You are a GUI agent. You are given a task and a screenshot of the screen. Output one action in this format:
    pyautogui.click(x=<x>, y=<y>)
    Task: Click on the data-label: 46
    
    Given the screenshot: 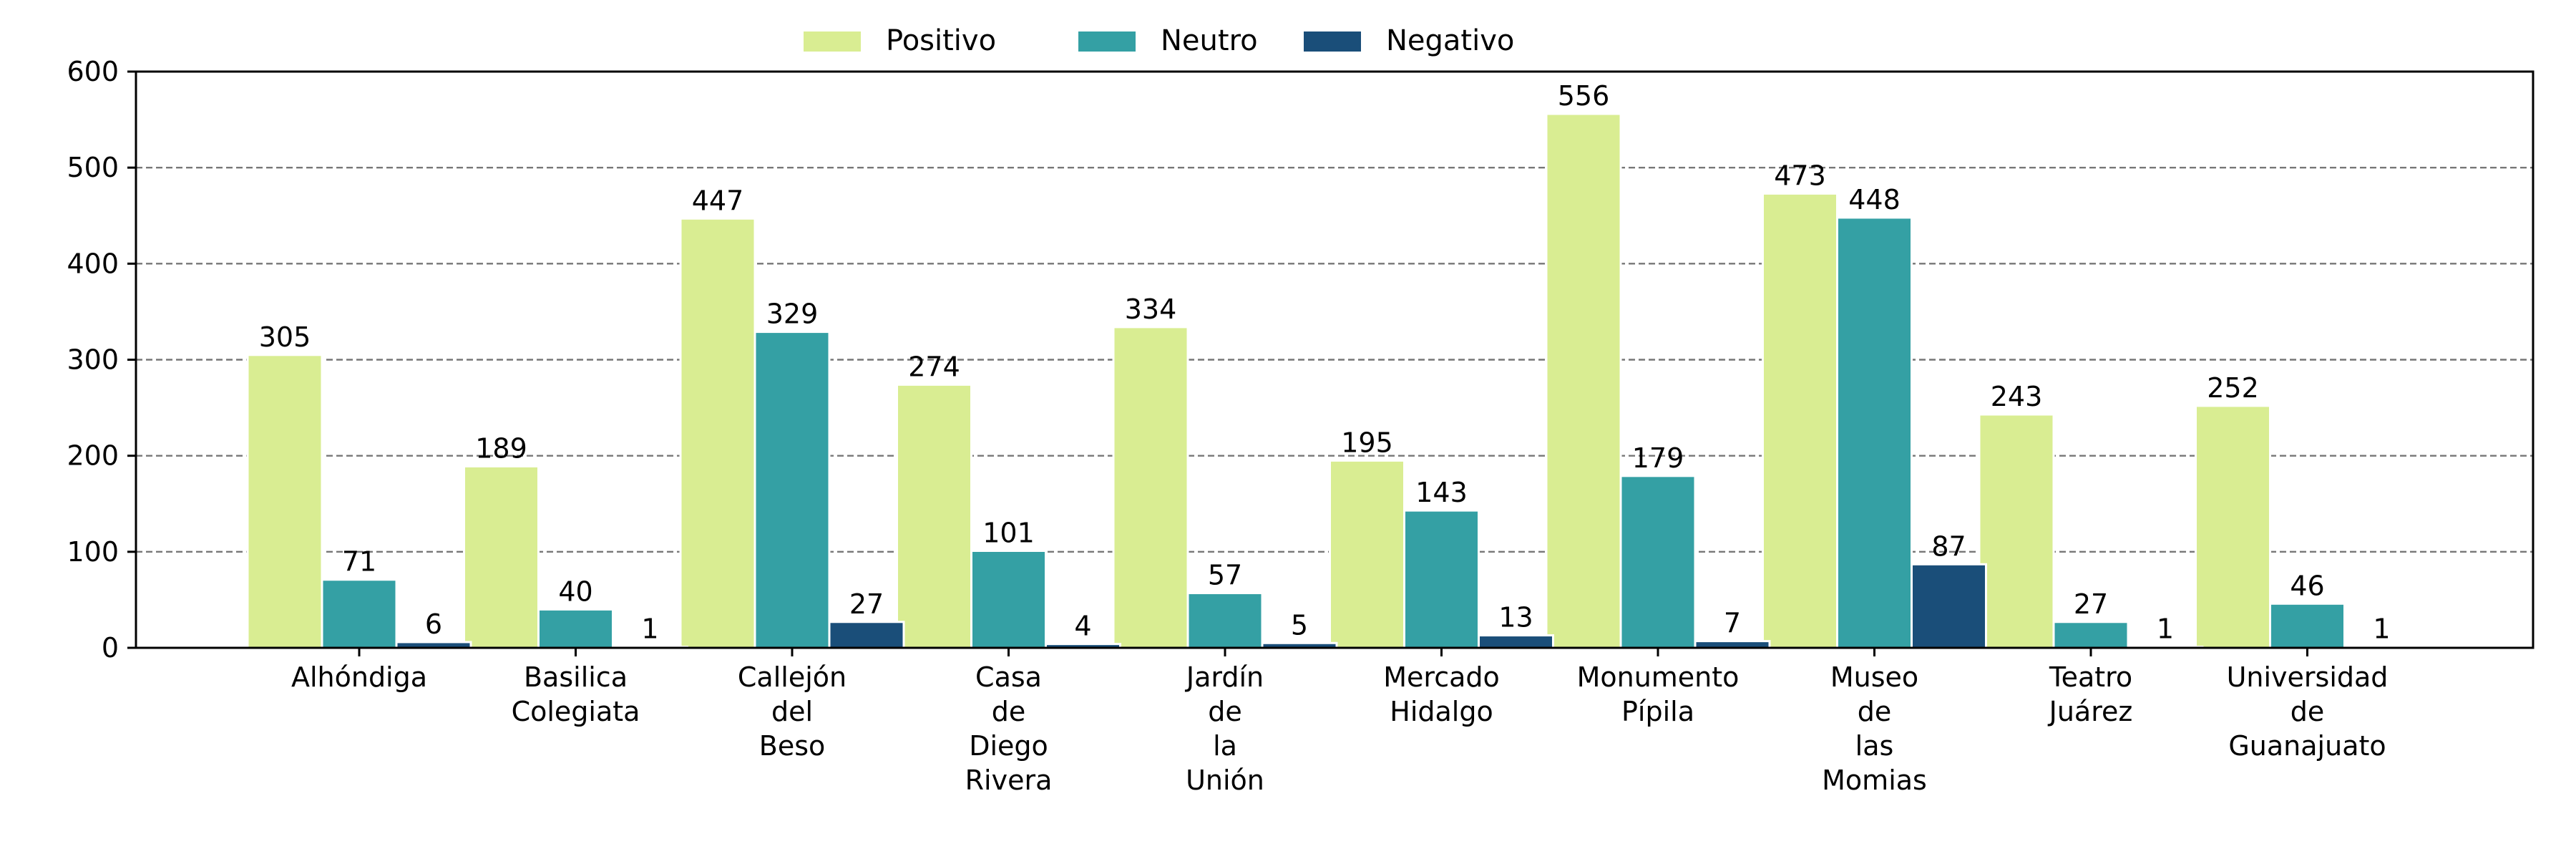 What is the action you would take?
    pyautogui.click(x=2307, y=585)
    